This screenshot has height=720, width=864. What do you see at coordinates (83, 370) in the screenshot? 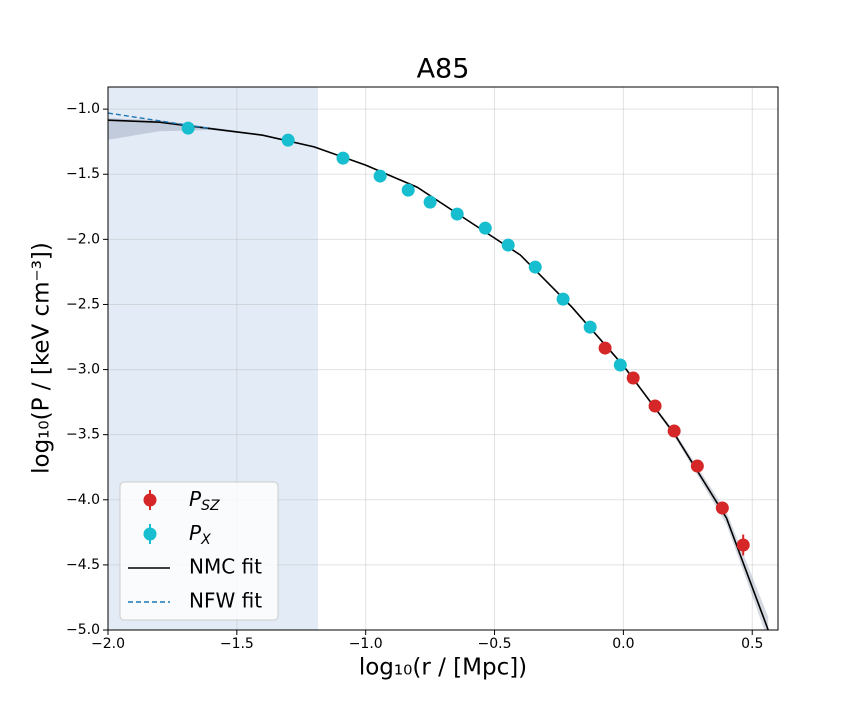
I see `y-tick-label: −3.0` at bounding box center [83, 370].